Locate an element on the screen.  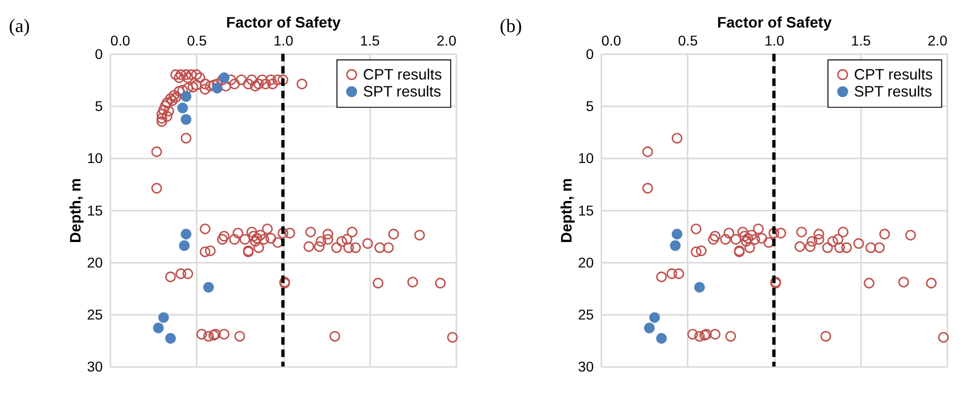
chart-title: (b) is located at coordinates (511, 26).